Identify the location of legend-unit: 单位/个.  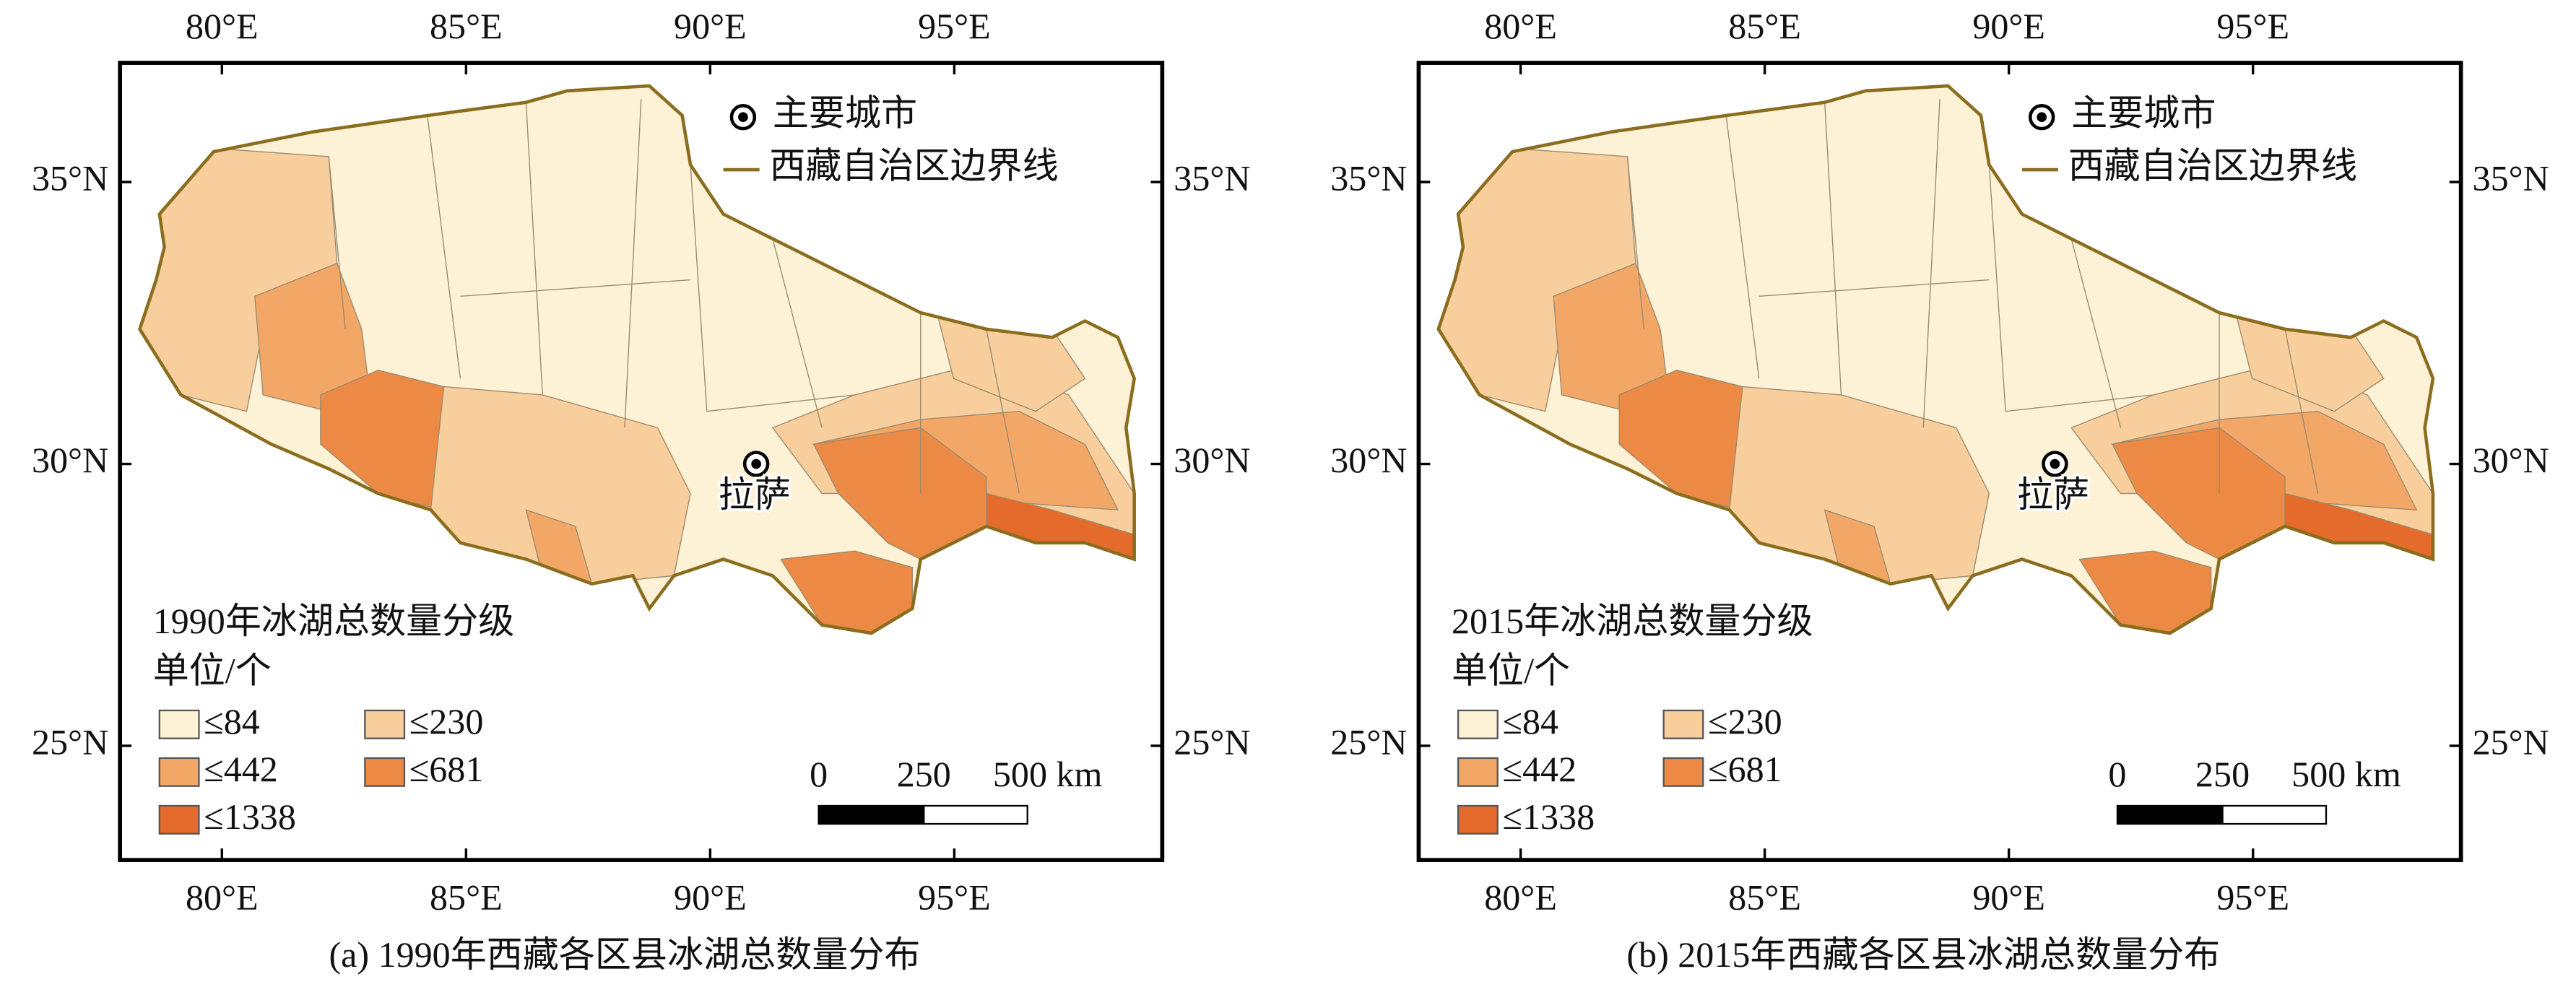
(1511, 670).